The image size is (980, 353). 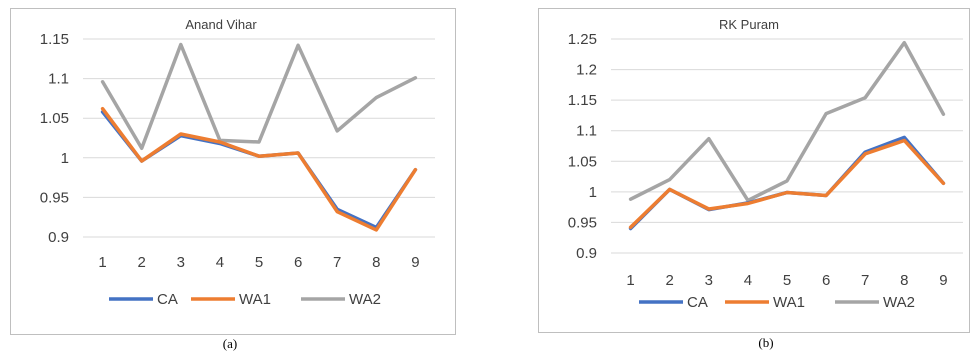 What do you see at coordinates (749, 24) in the screenshot?
I see `chart-title: RK Puram` at bounding box center [749, 24].